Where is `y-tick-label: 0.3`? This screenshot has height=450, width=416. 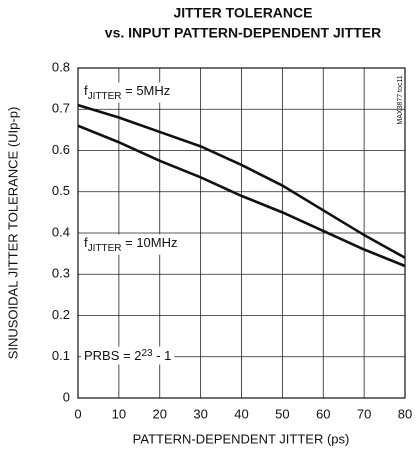
y-tick-label: 0.3 is located at coordinates (61, 273).